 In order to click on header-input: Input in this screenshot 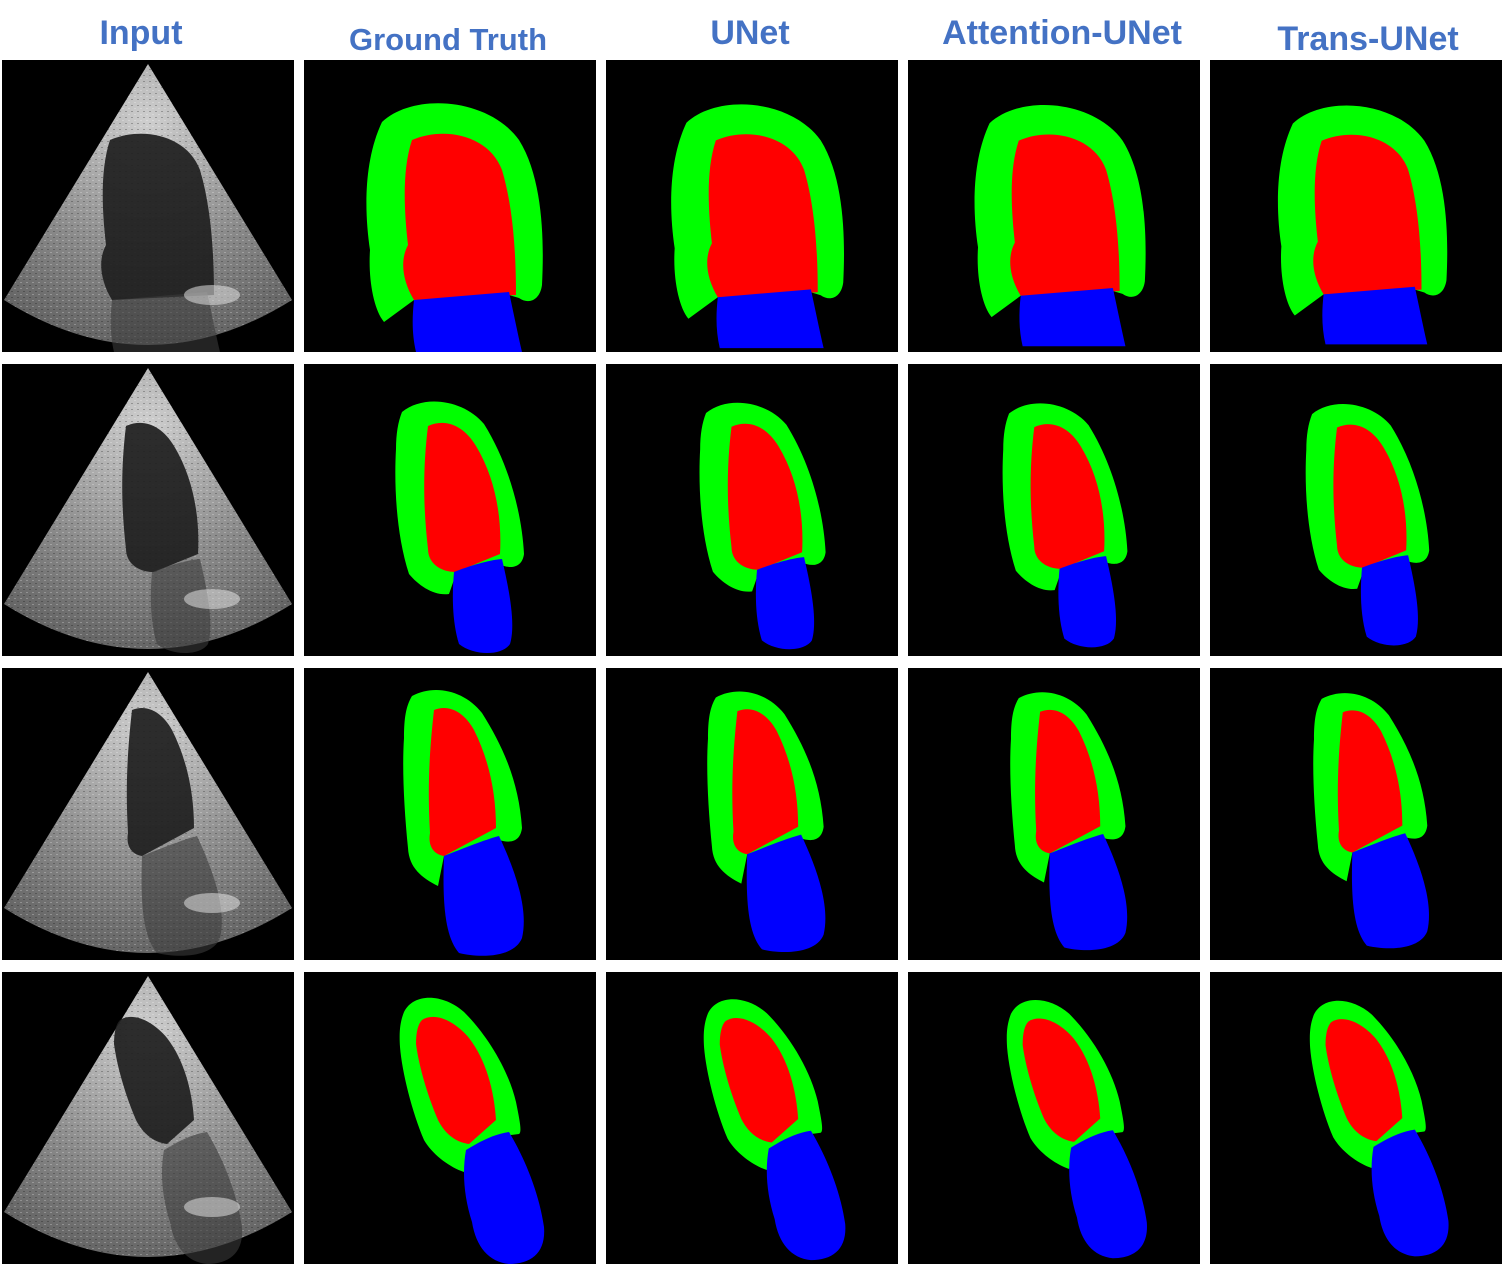, I will do `click(141, 33)`.